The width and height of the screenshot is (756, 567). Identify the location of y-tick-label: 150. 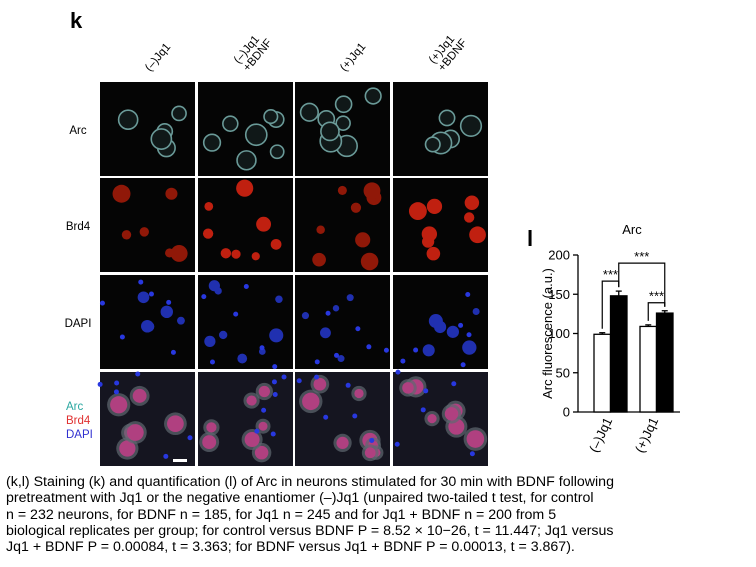
(559, 294).